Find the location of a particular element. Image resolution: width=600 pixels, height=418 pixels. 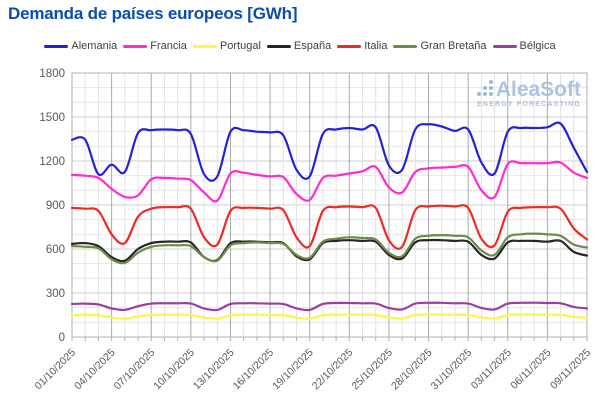

y-axis-label: 900 is located at coordinates (55, 206).